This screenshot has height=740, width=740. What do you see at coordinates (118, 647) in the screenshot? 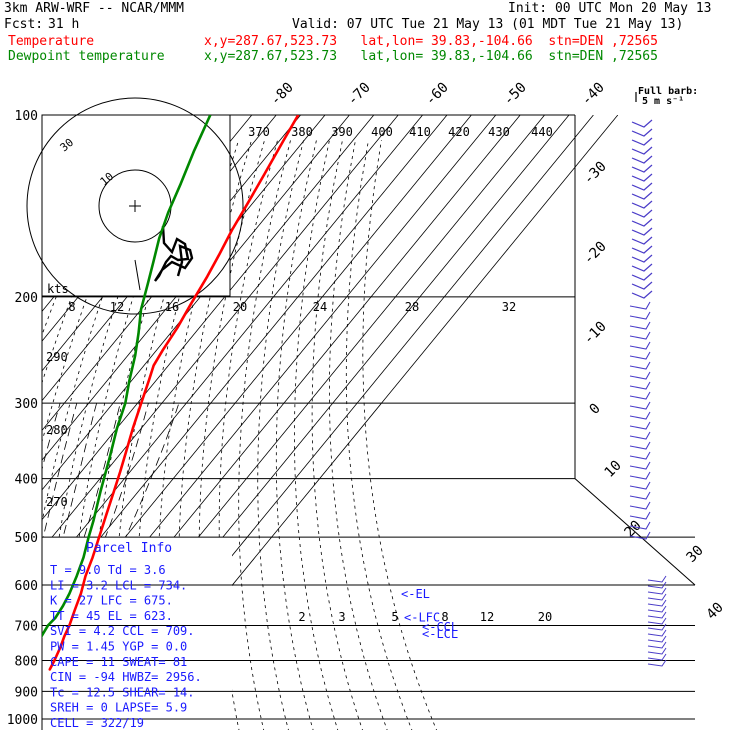
I see `parcel-info-row: PW = 1.45 YGP = 0.0` at bounding box center [118, 647].